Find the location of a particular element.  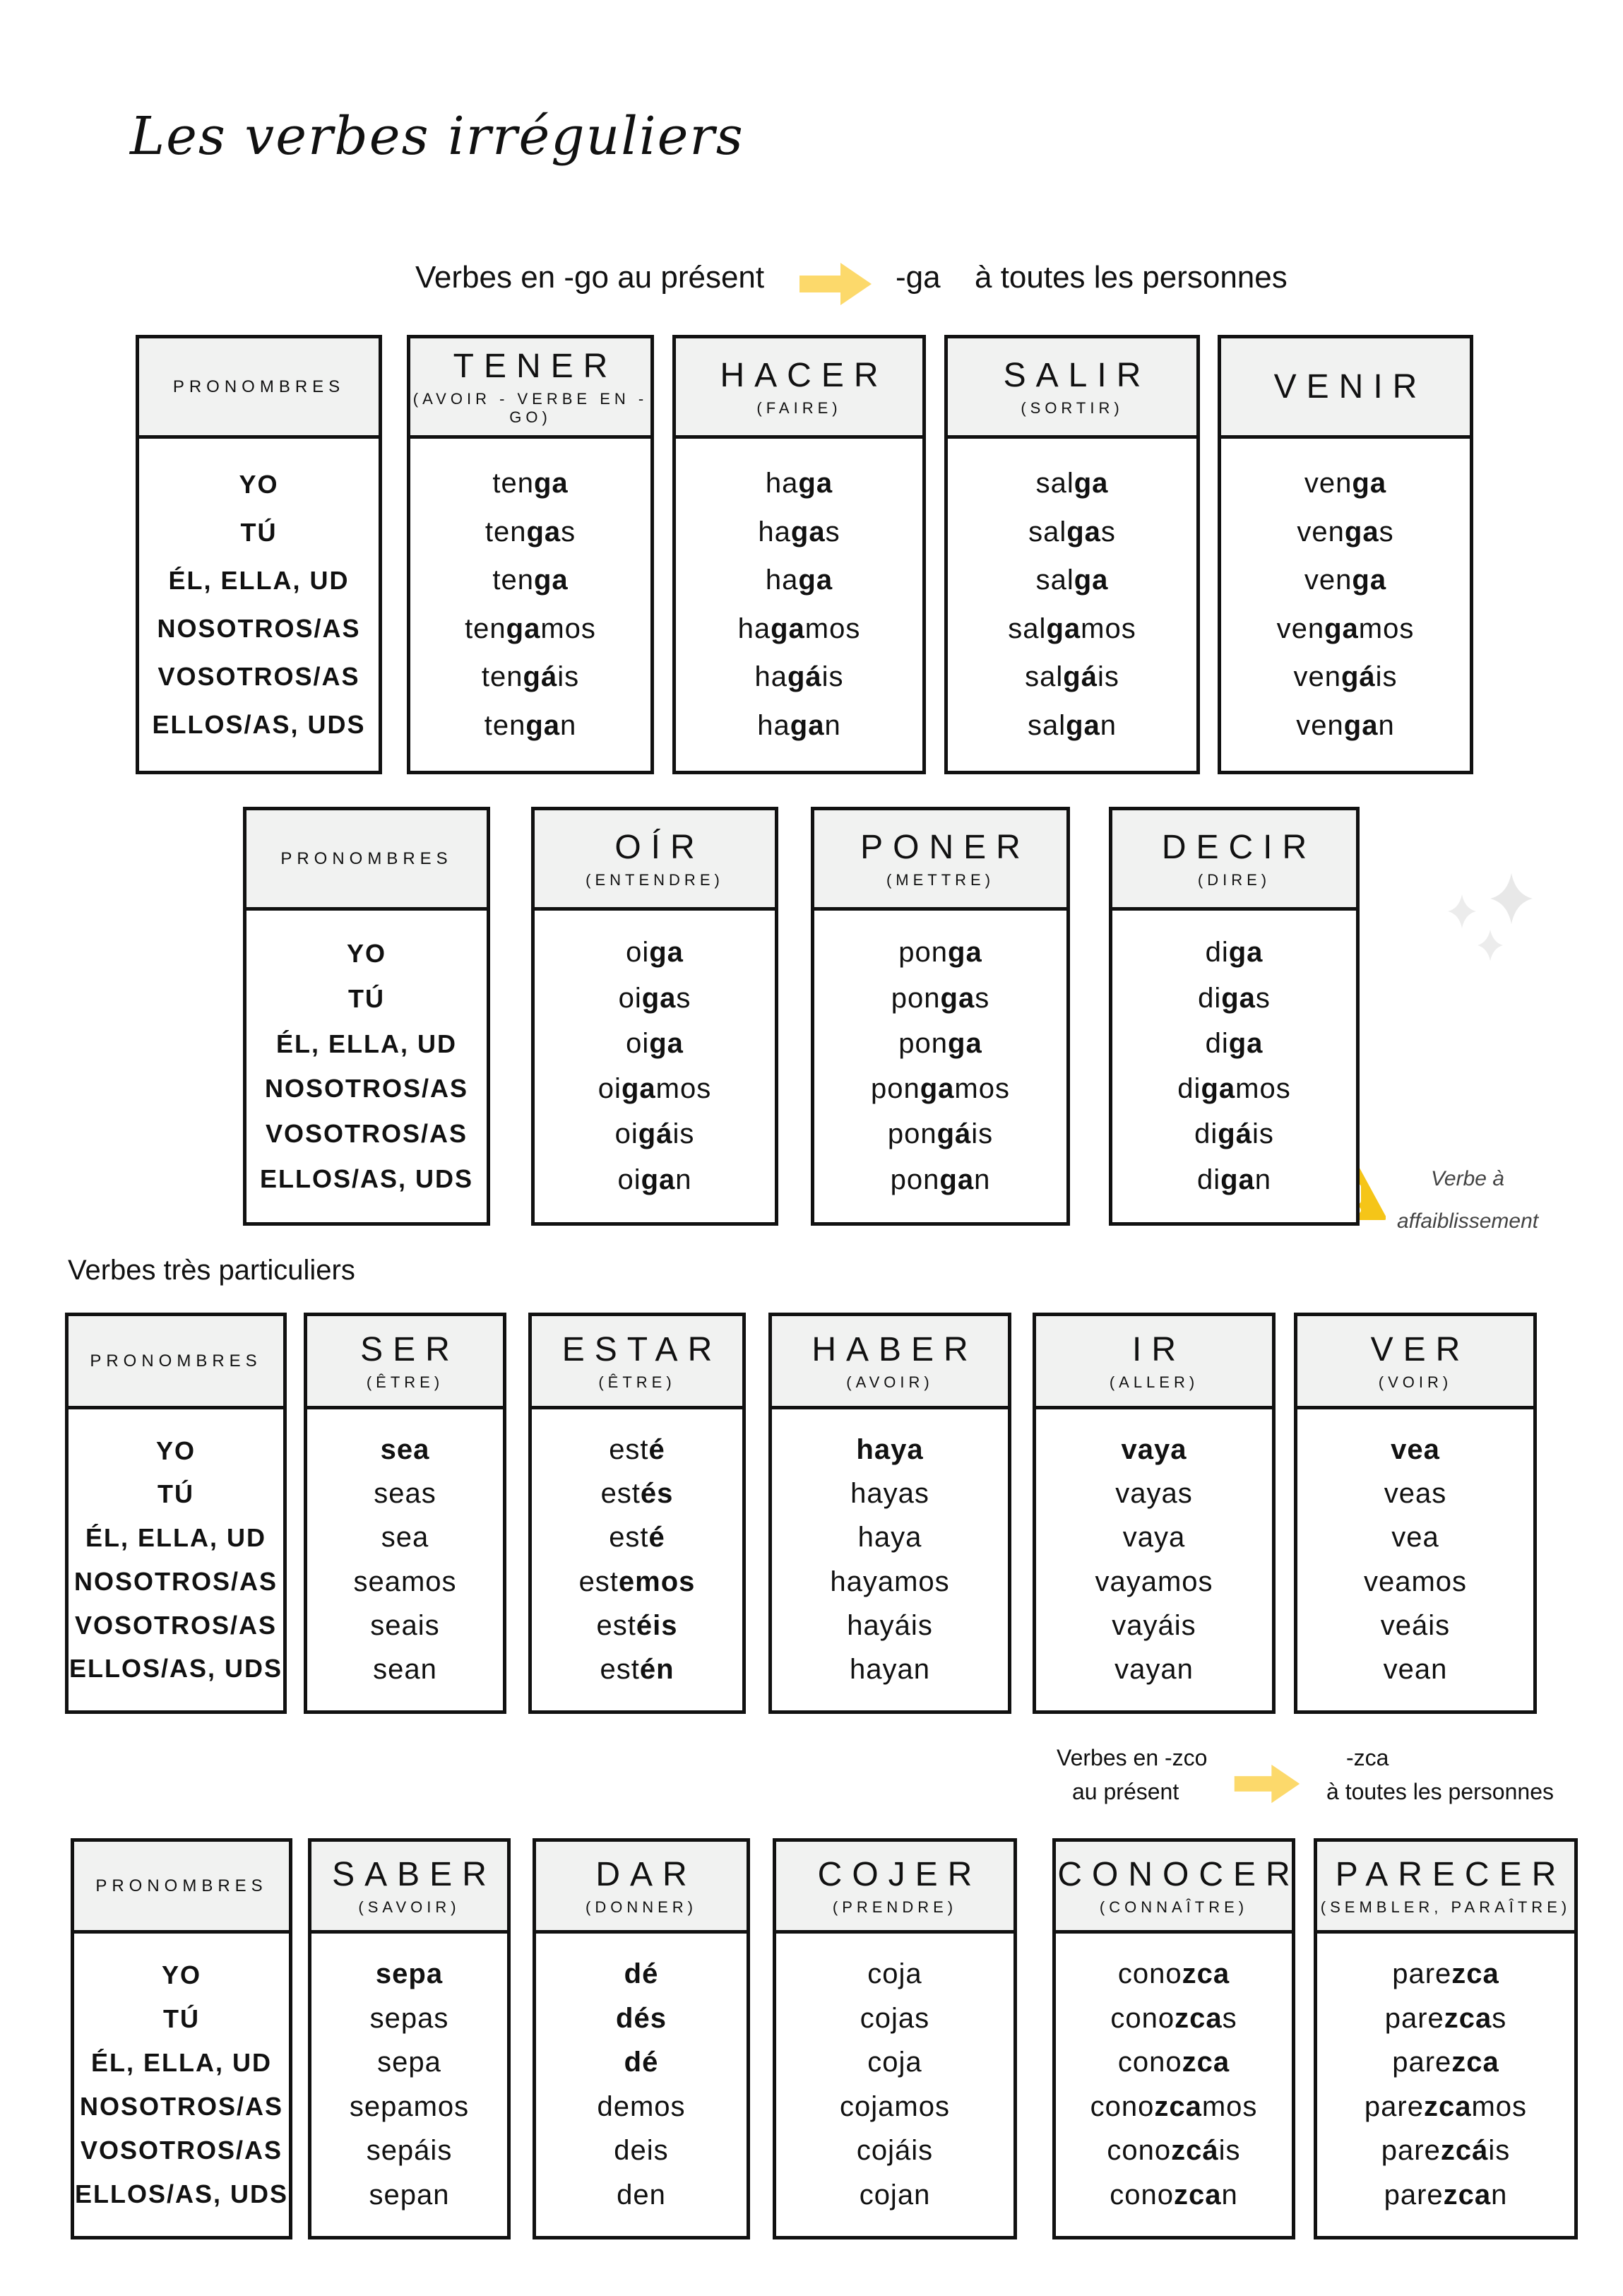

form-stem: vayas is located at coordinates (1154, 1494).